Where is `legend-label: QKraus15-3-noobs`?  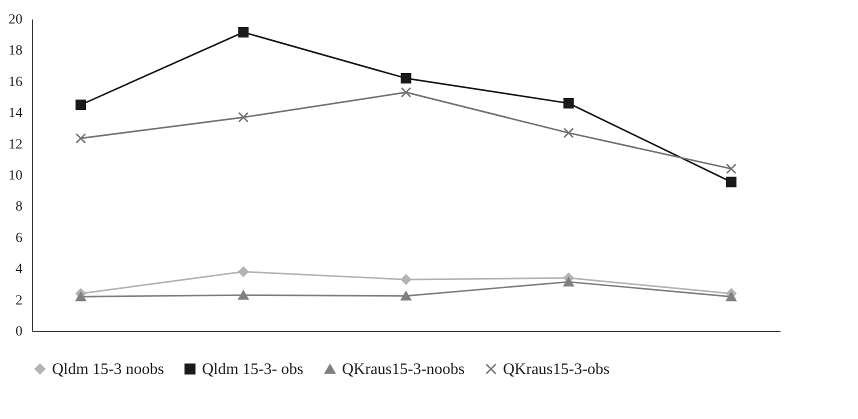
legend-label: QKraus15-3-noobs is located at coordinates (403, 369).